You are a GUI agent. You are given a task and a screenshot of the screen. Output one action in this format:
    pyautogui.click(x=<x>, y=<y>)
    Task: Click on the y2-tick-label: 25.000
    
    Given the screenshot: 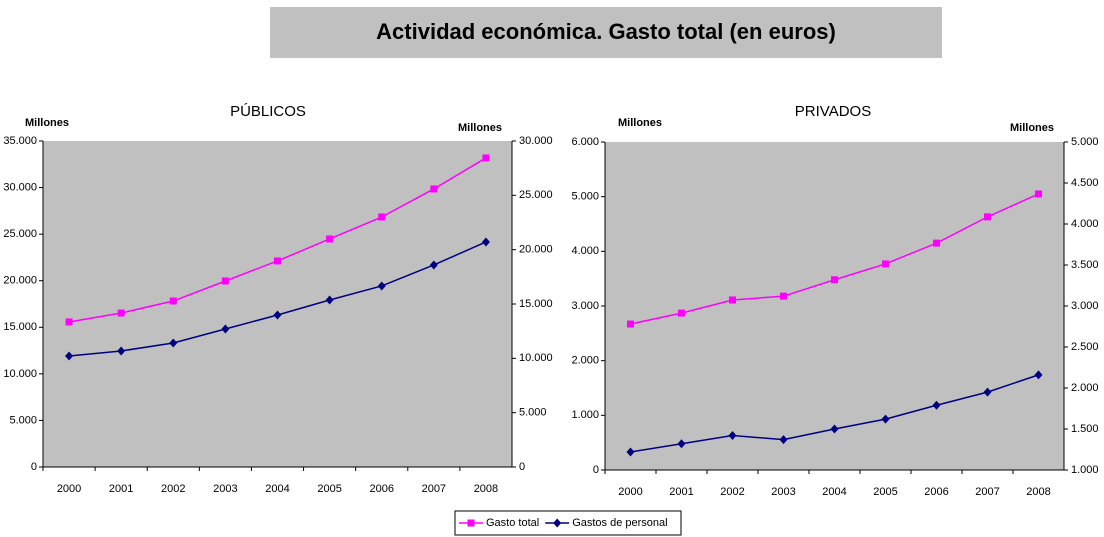 What is the action you would take?
    pyautogui.click(x=536, y=195)
    